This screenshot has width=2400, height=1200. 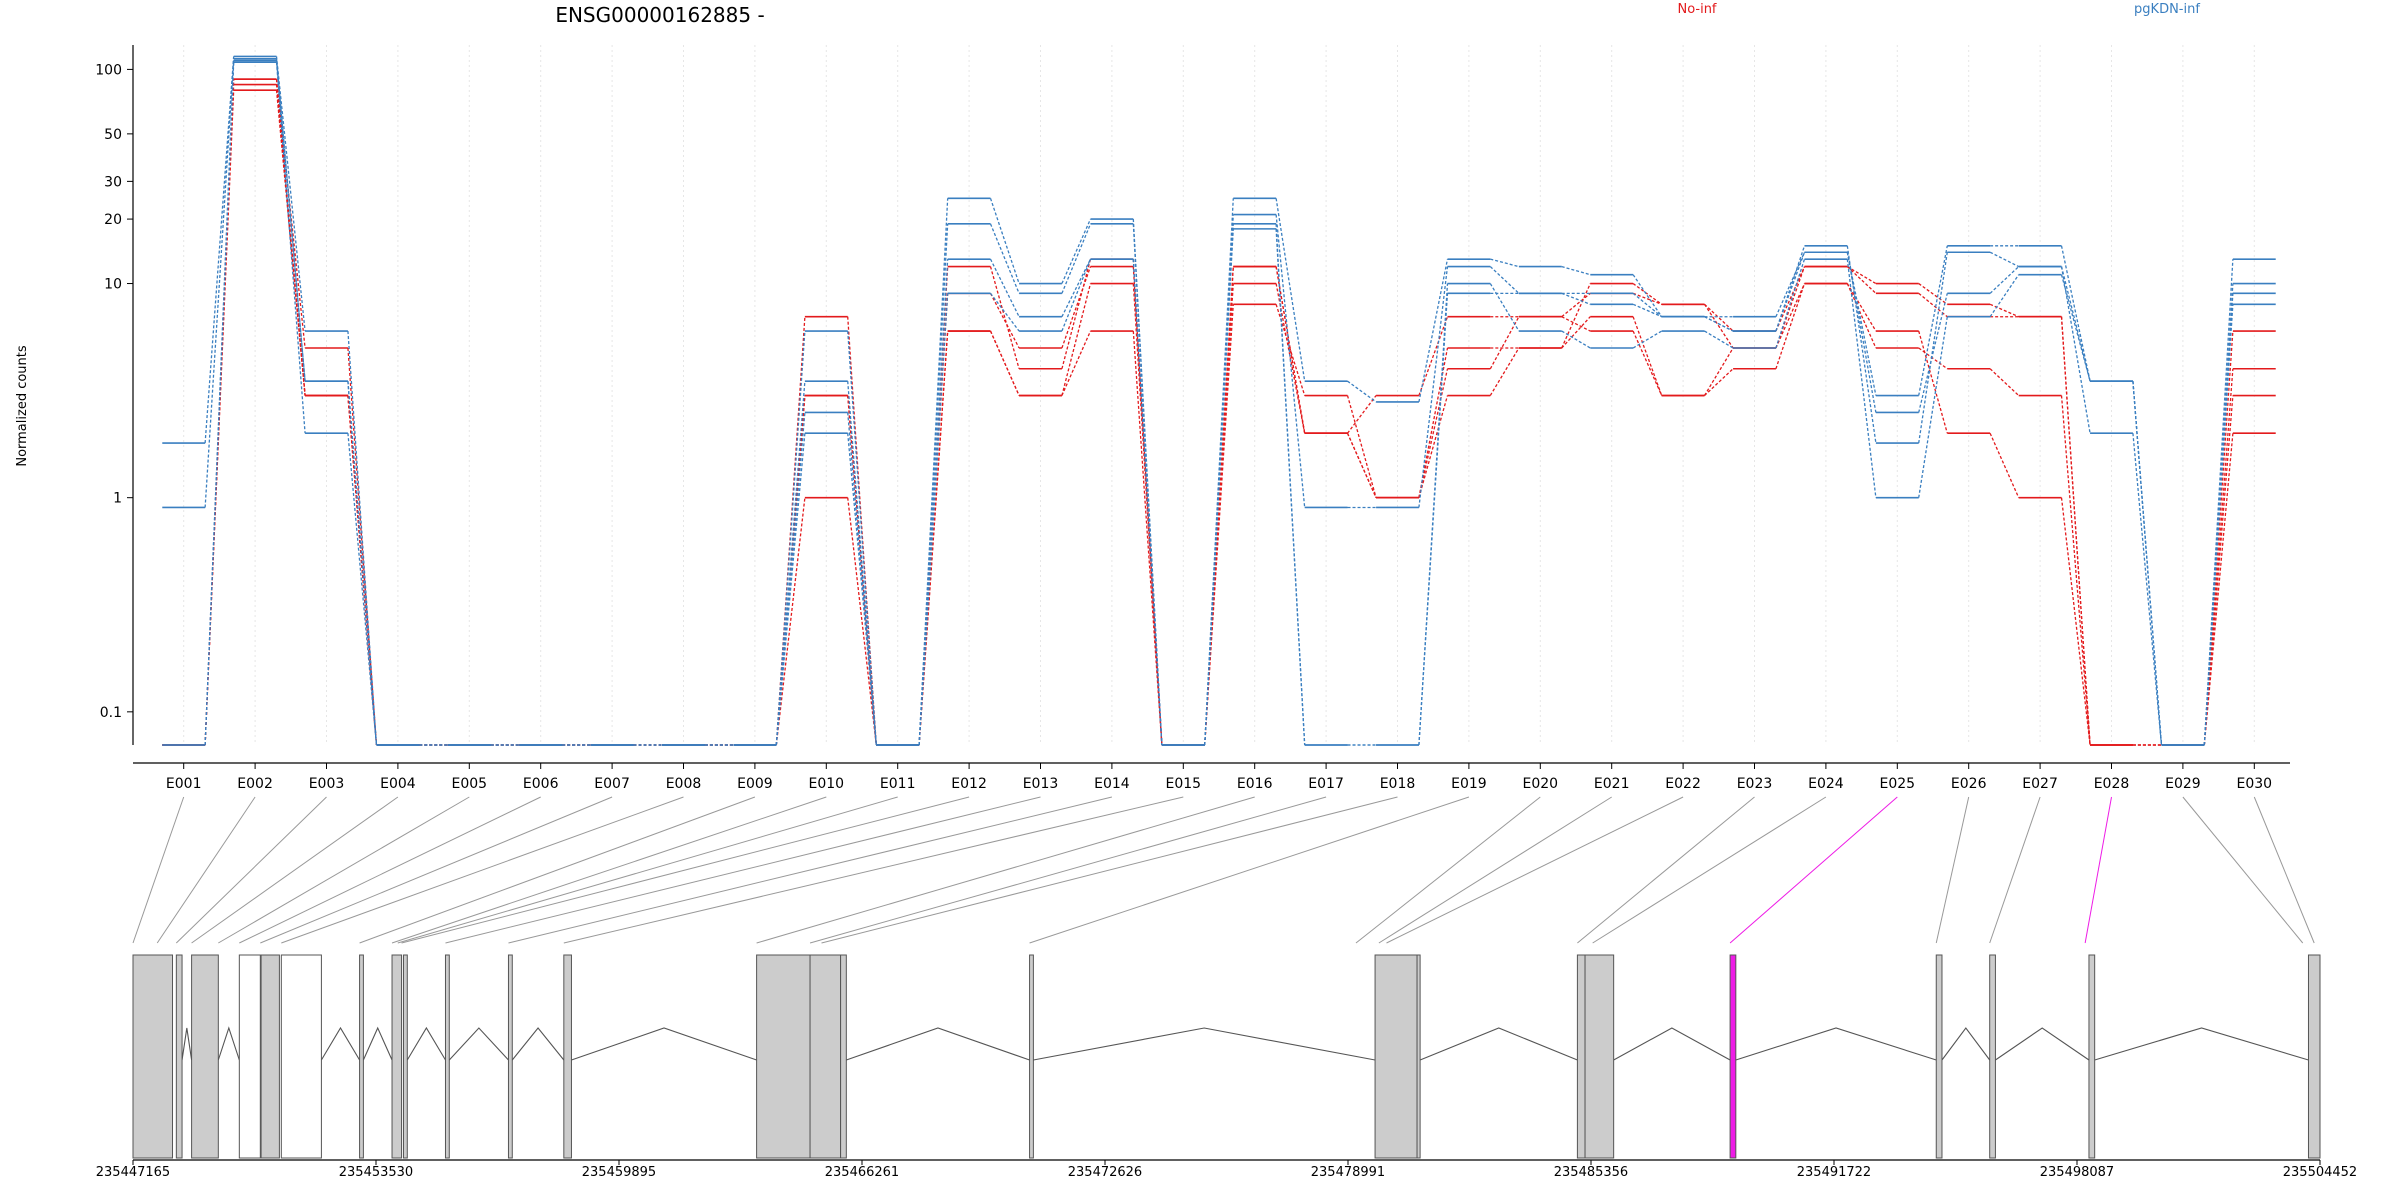 What do you see at coordinates (1041, 784) in the screenshot?
I see `x-tick-label: E013` at bounding box center [1041, 784].